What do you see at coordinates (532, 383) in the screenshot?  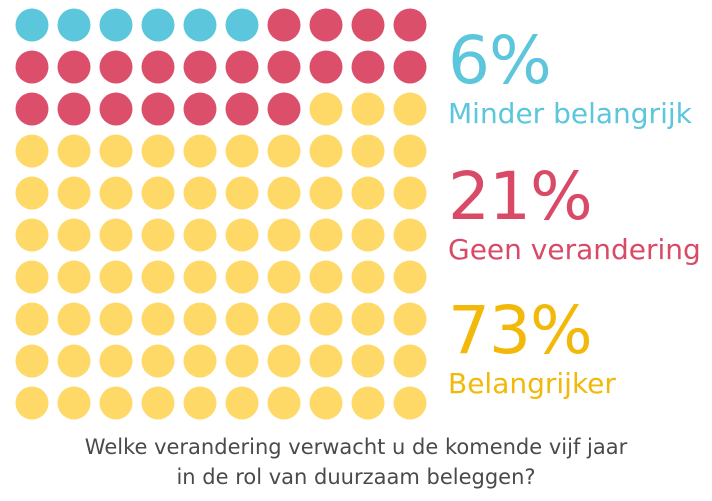 I see `stat-label-belangrijker: Belangrijker` at bounding box center [532, 383].